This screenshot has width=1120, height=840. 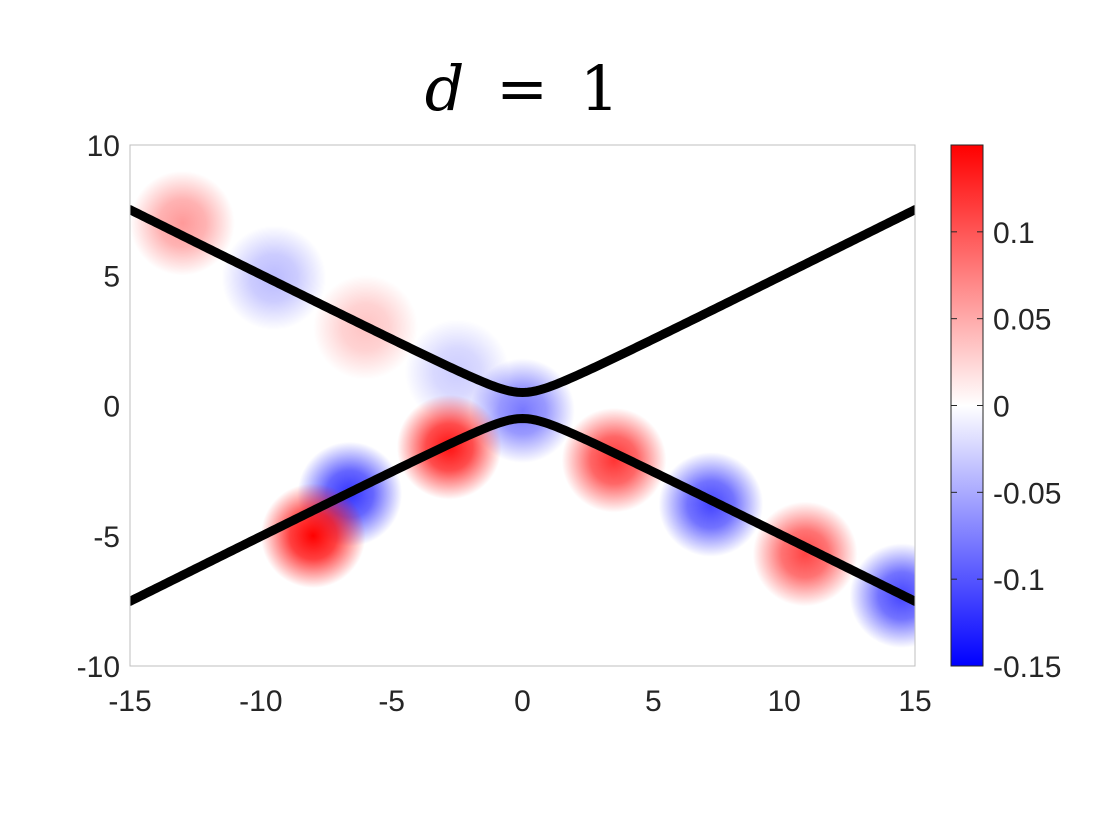 I want to click on x-tick-label: 15, so click(x=914, y=701).